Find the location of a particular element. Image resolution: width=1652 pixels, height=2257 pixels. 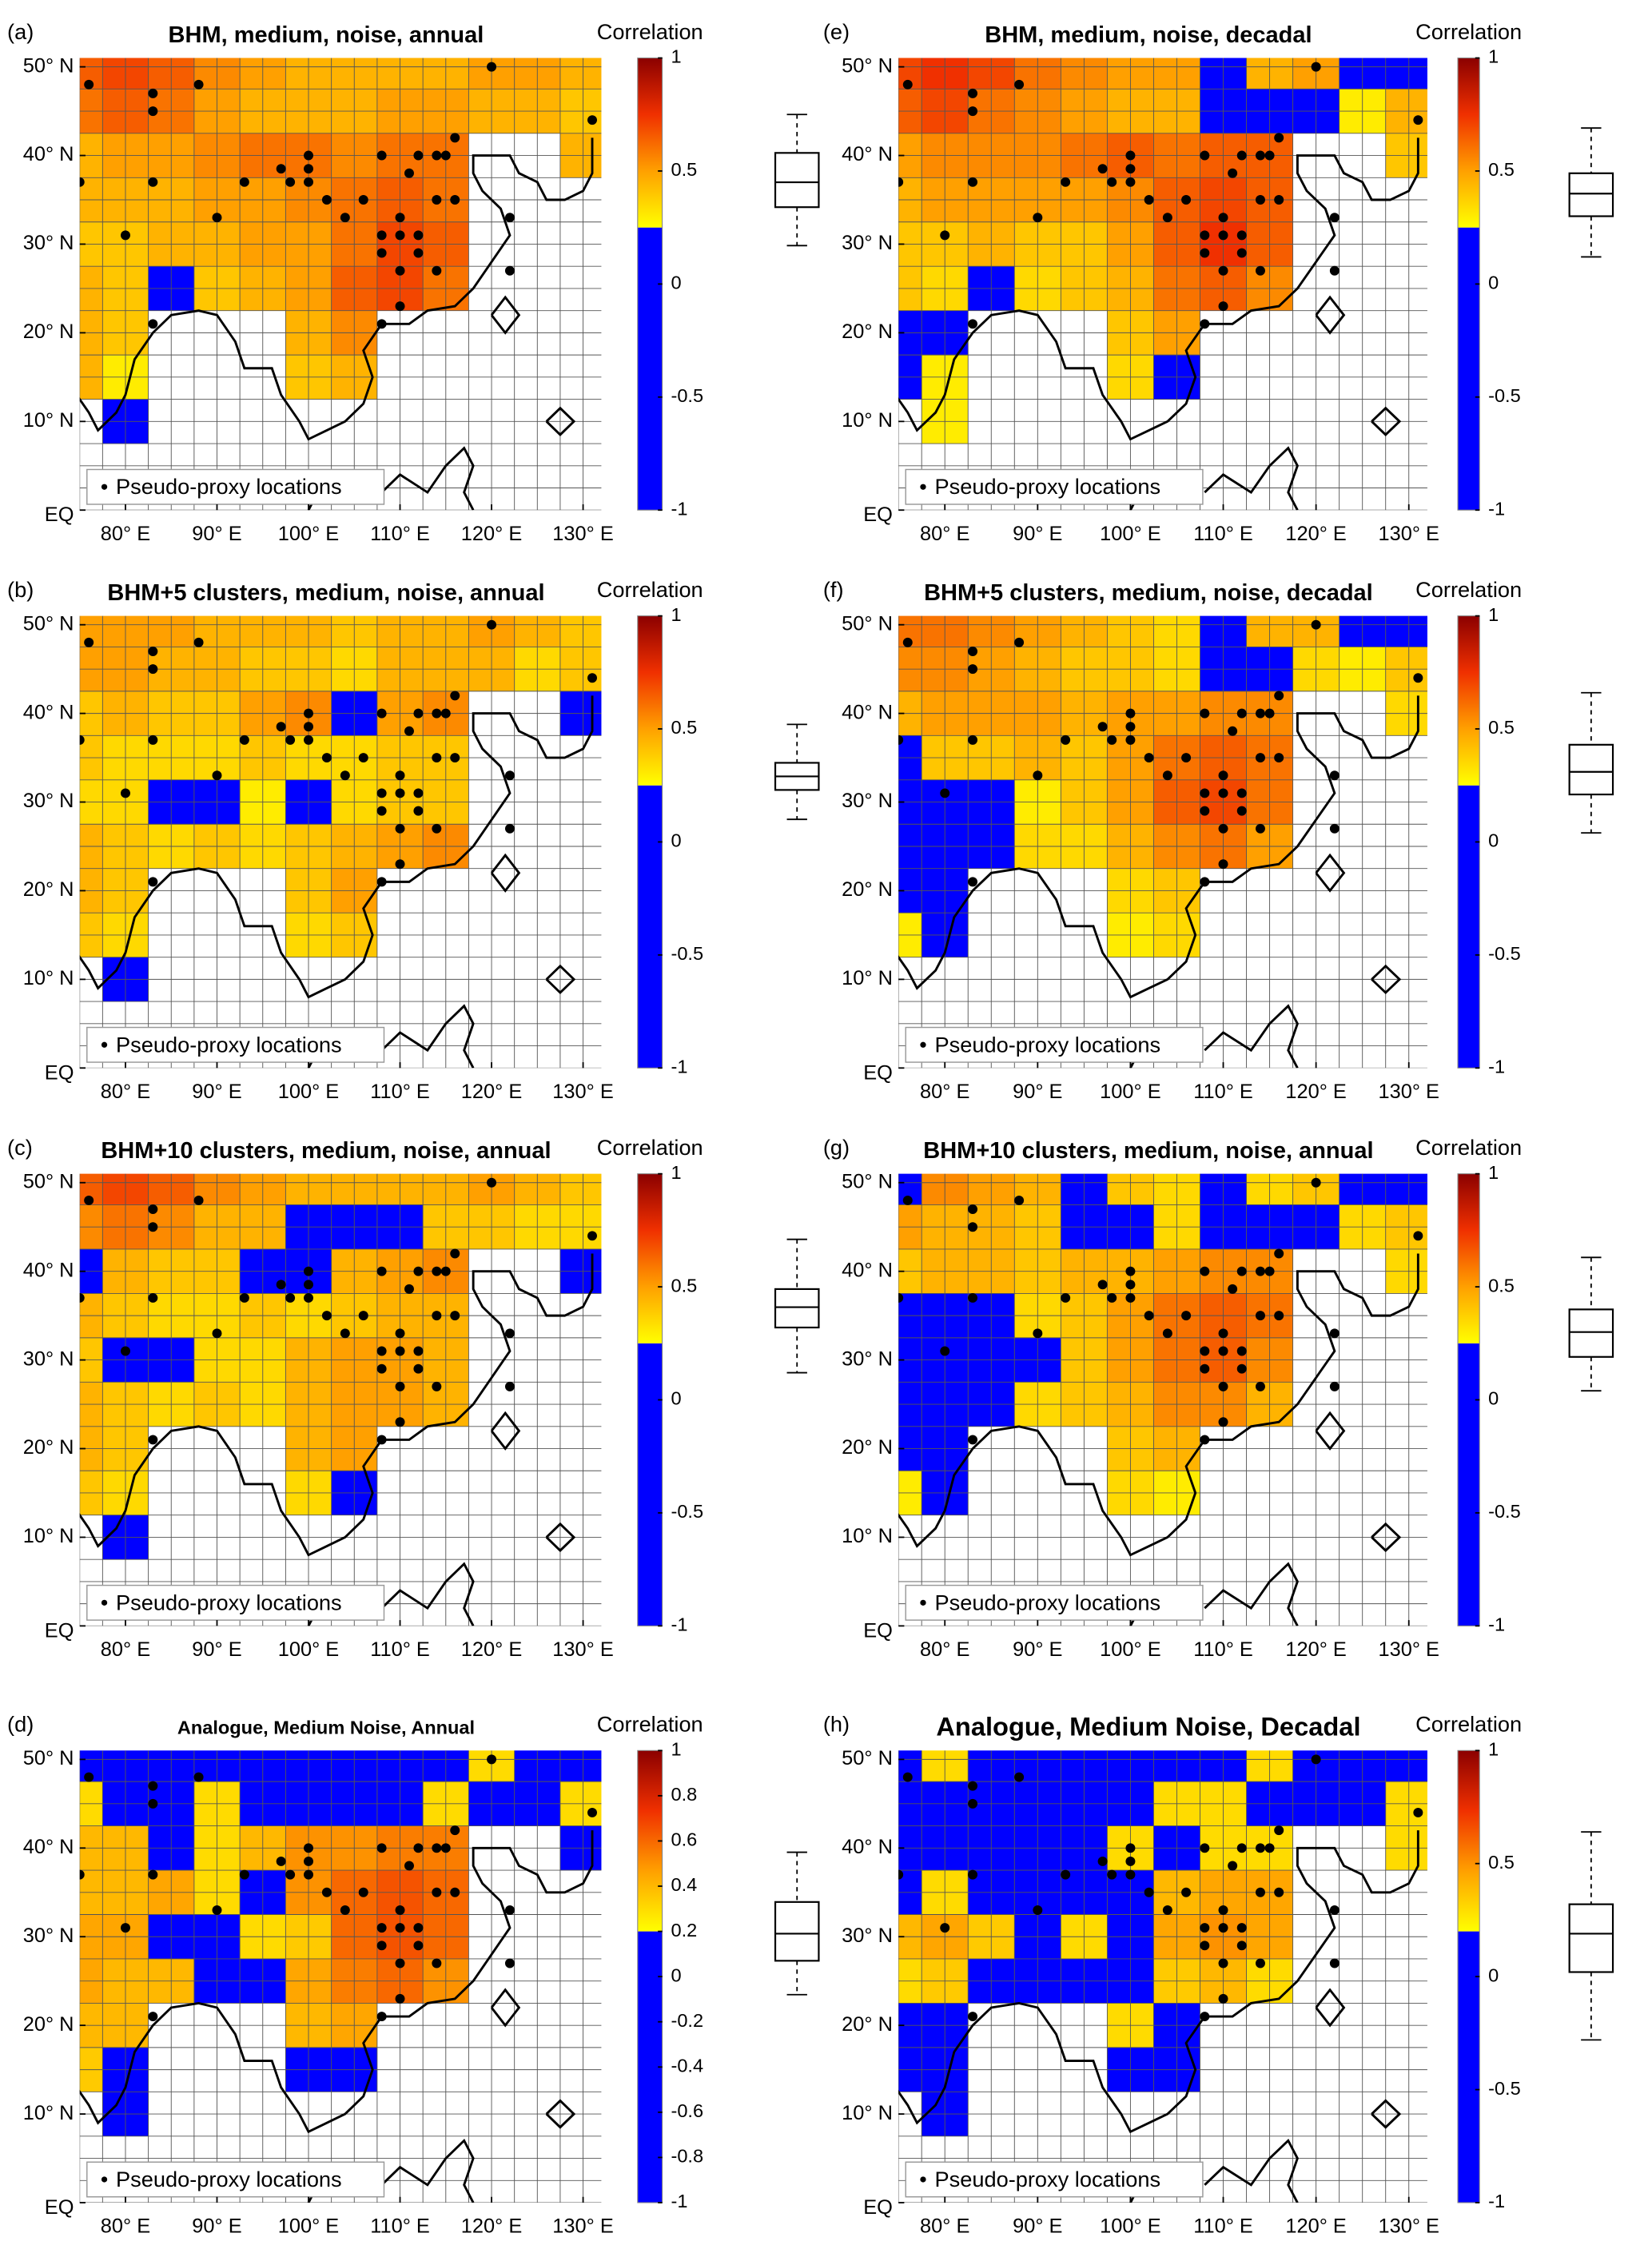

panel-label: (e) is located at coordinates (836, 31).